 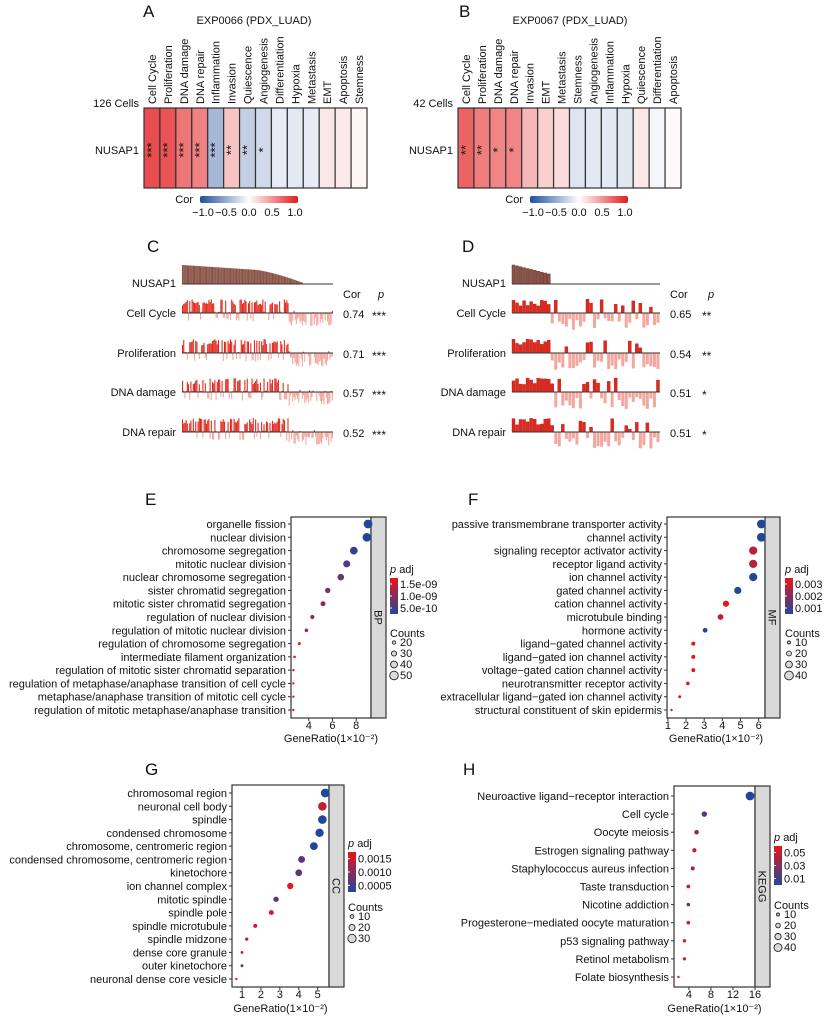 What do you see at coordinates (473, 499) in the screenshot?
I see `panel-label: F` at bounding box center [473, 499].